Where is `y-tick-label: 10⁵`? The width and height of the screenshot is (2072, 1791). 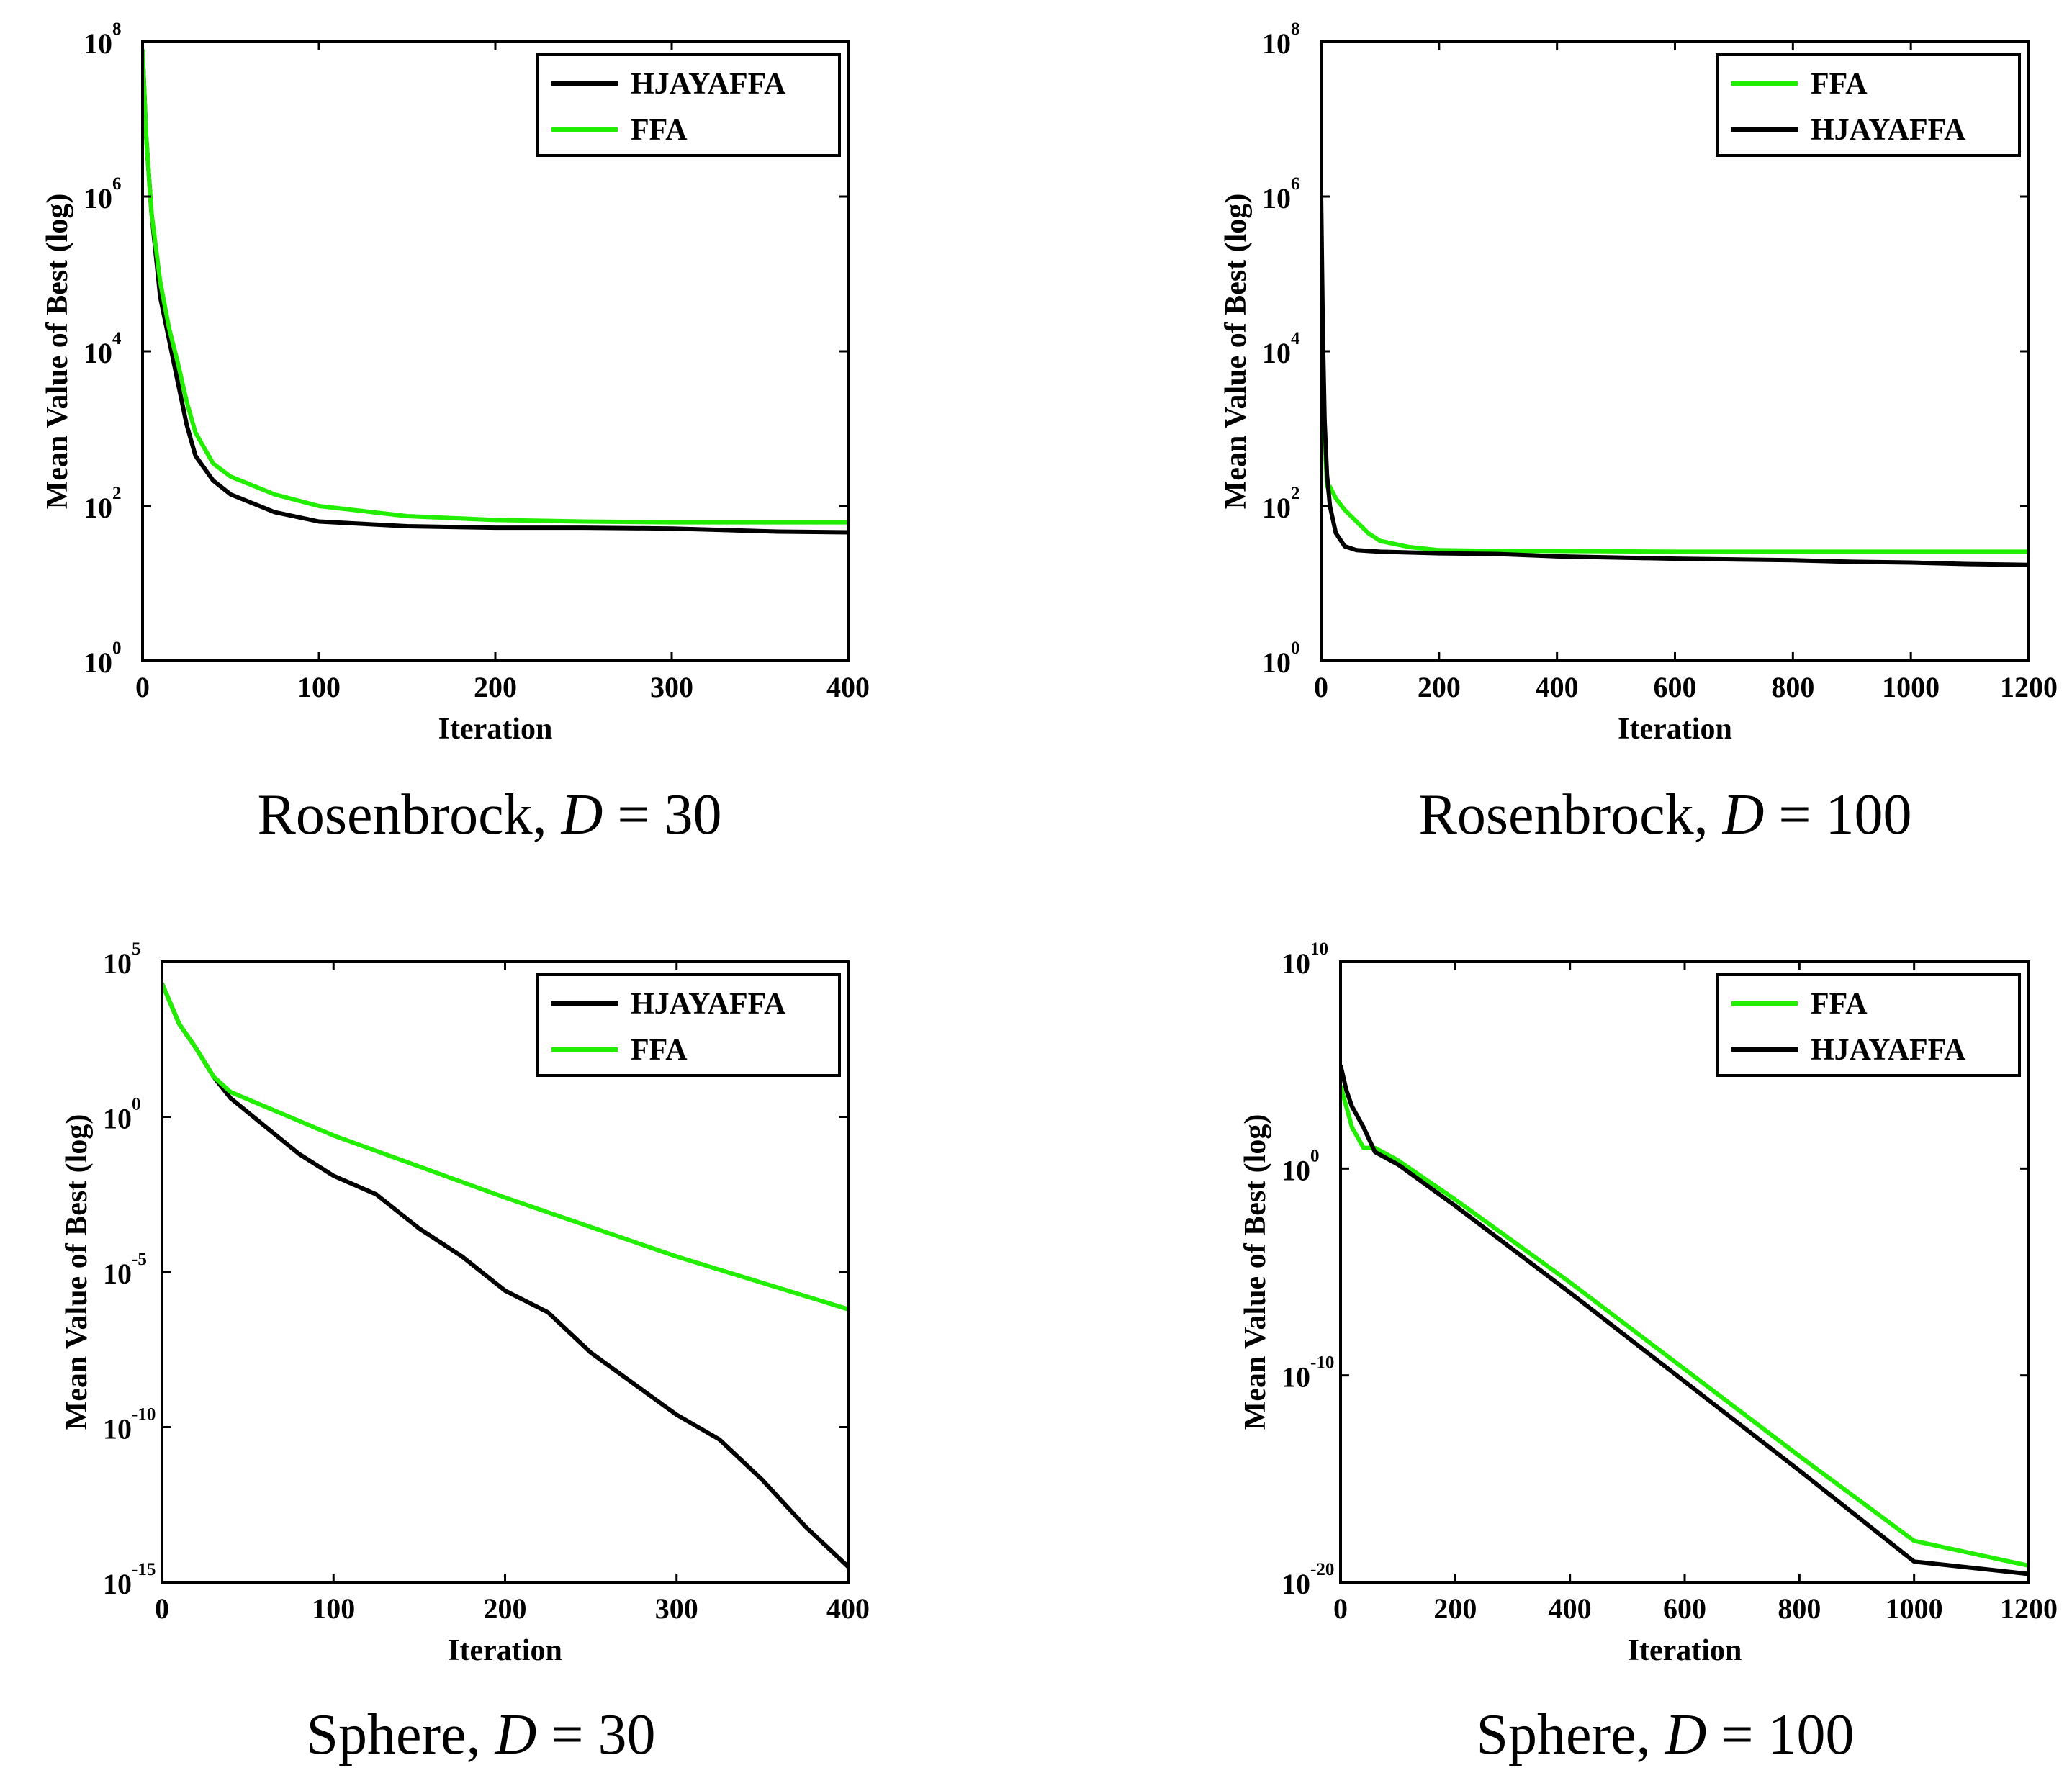 y-tick-label: 10⁵ is located at coordinates (122, 959).